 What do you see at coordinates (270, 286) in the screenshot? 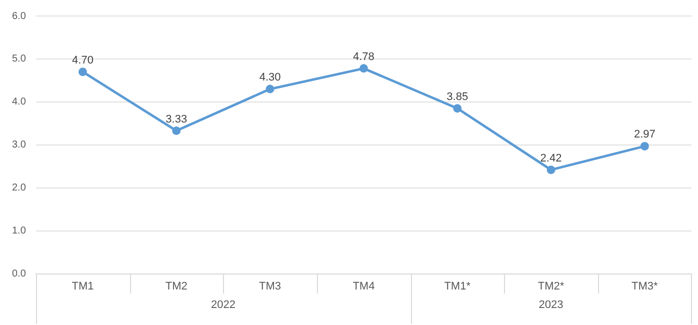
I see `x-tick-label: TM3` at bounding box center [270, 286].